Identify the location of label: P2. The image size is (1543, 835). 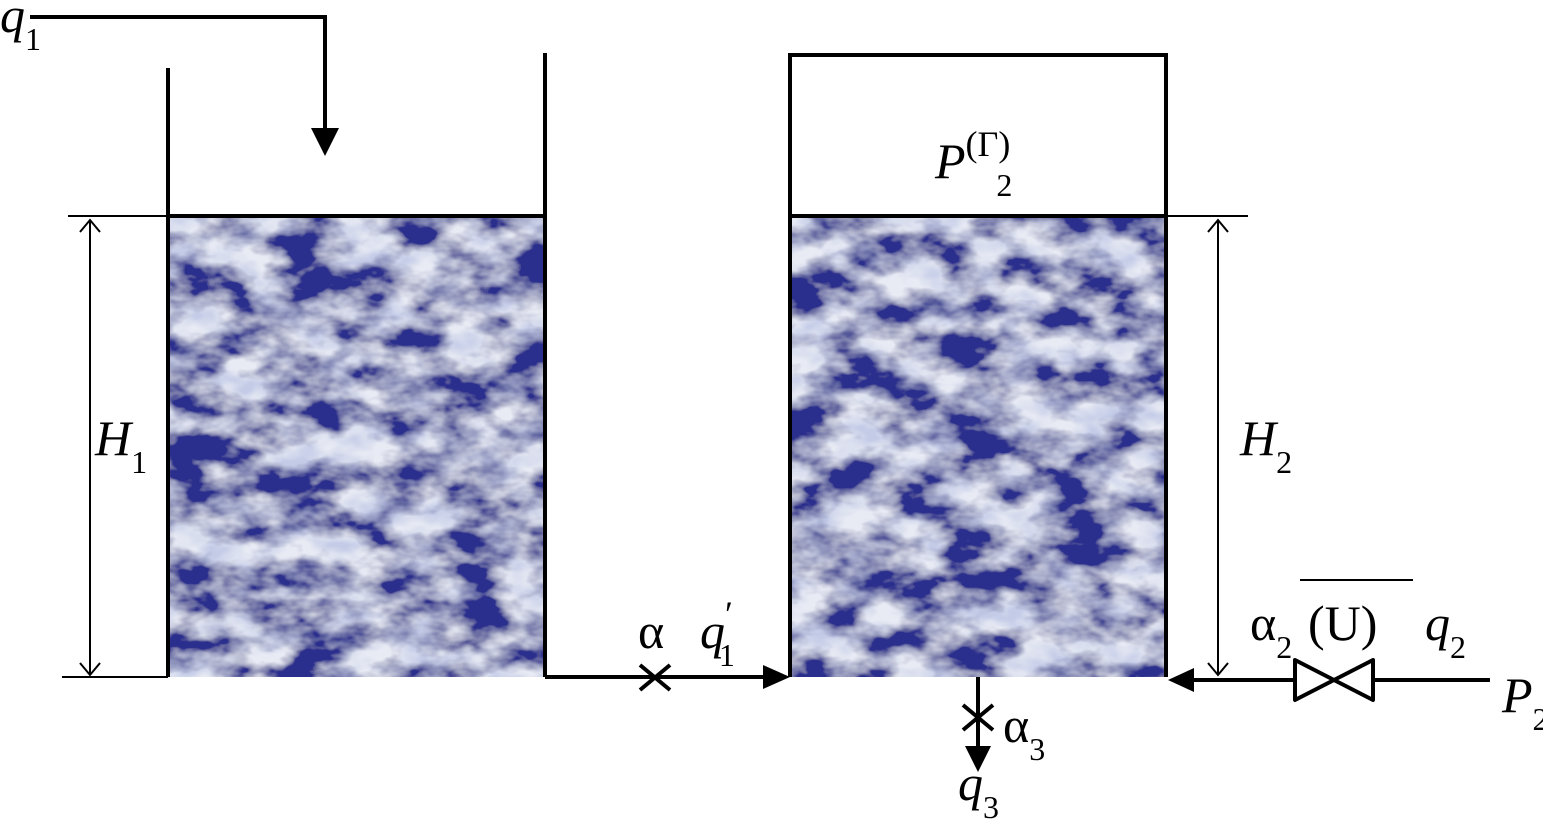
(1522, 702).